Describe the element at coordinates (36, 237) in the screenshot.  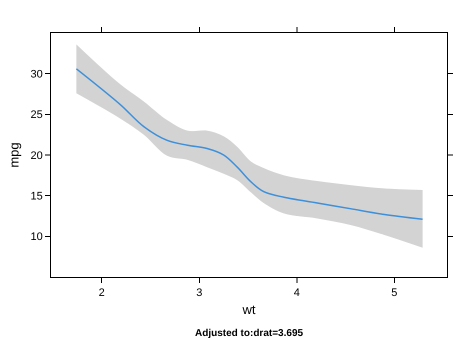
I see `y-tick-label: 10` at that location.